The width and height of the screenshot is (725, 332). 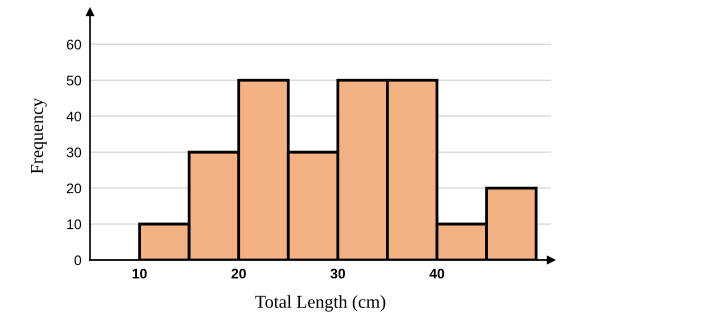 What do you see at coordinates (39, 136) in the screenshot?
I see `y-axis-title: Frequency` at bounding box center [39, 136].